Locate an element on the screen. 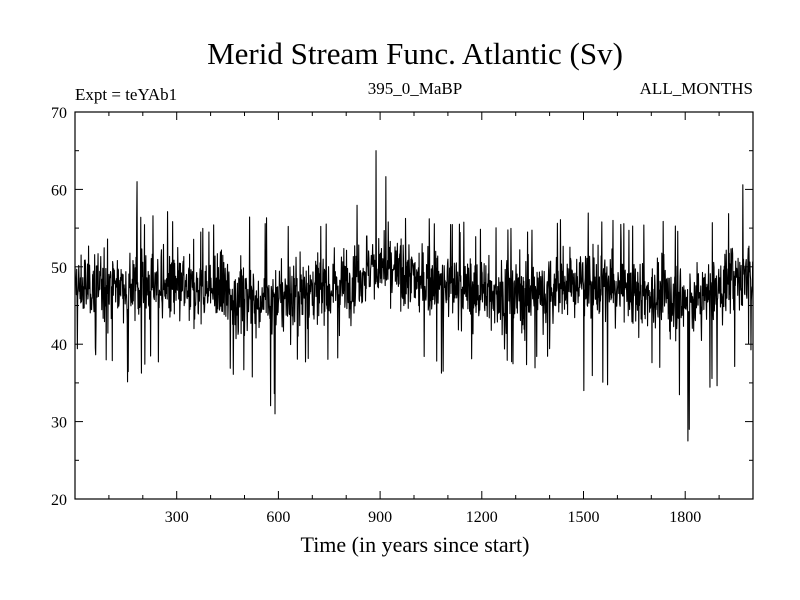 The width and height of the screenshot is (800, 600). x-axis-label: Time (in years since start) is located at coordinates (415, 544).